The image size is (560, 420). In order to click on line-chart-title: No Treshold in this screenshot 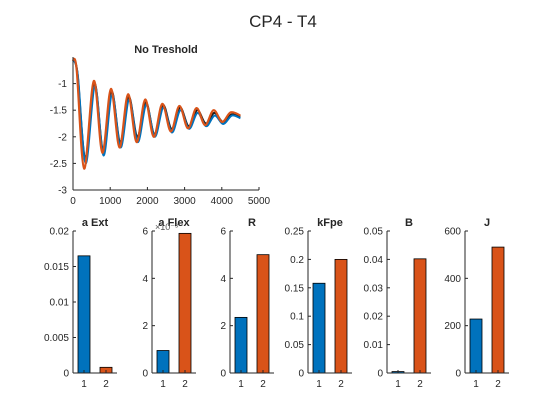, I will do `click(166, 50)`.